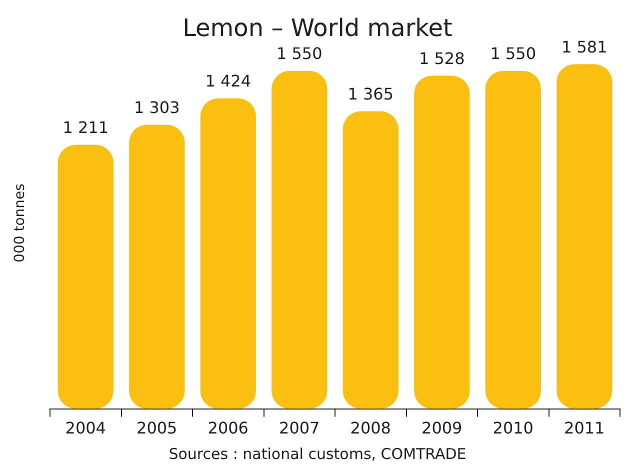 The image size is (635, 470). I want to click on x-tick-label: 2006, so click(228, 428).